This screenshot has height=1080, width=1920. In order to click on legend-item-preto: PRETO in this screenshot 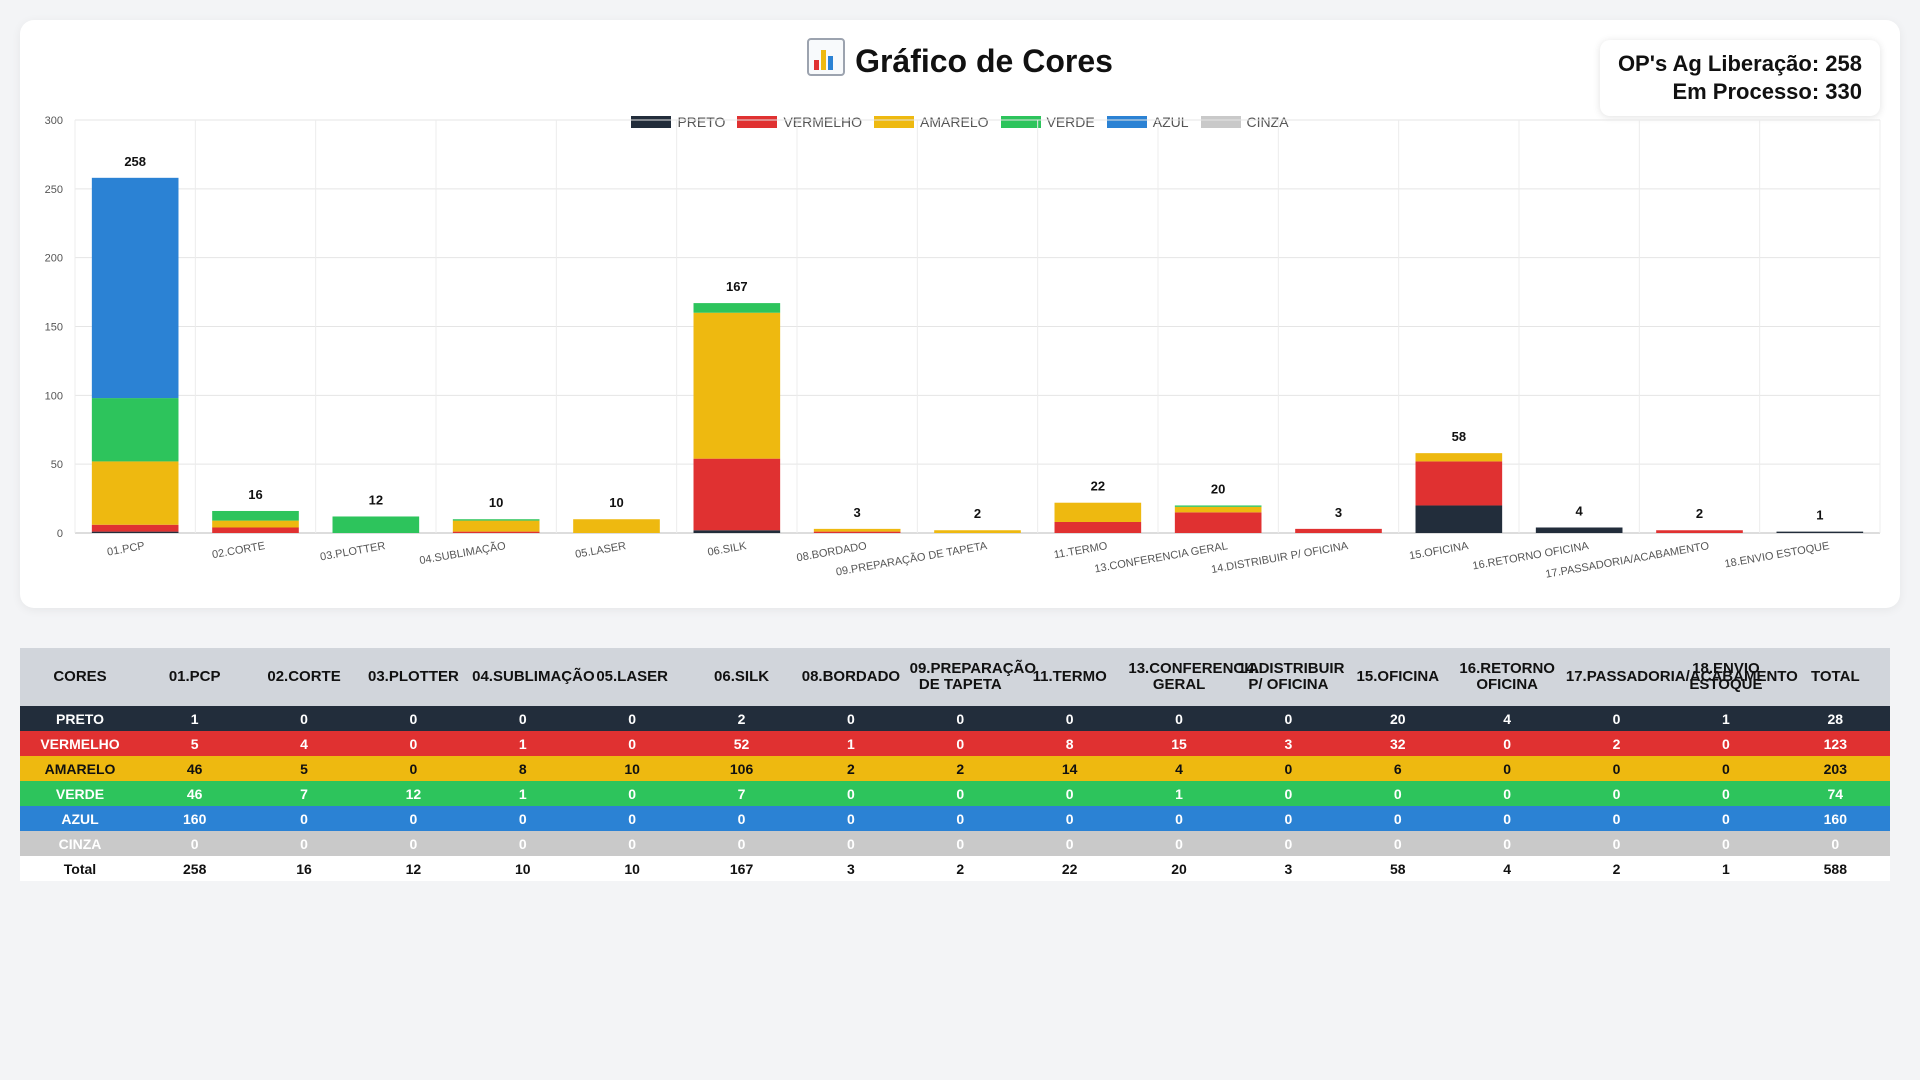, I will do `click(678, 122)`.